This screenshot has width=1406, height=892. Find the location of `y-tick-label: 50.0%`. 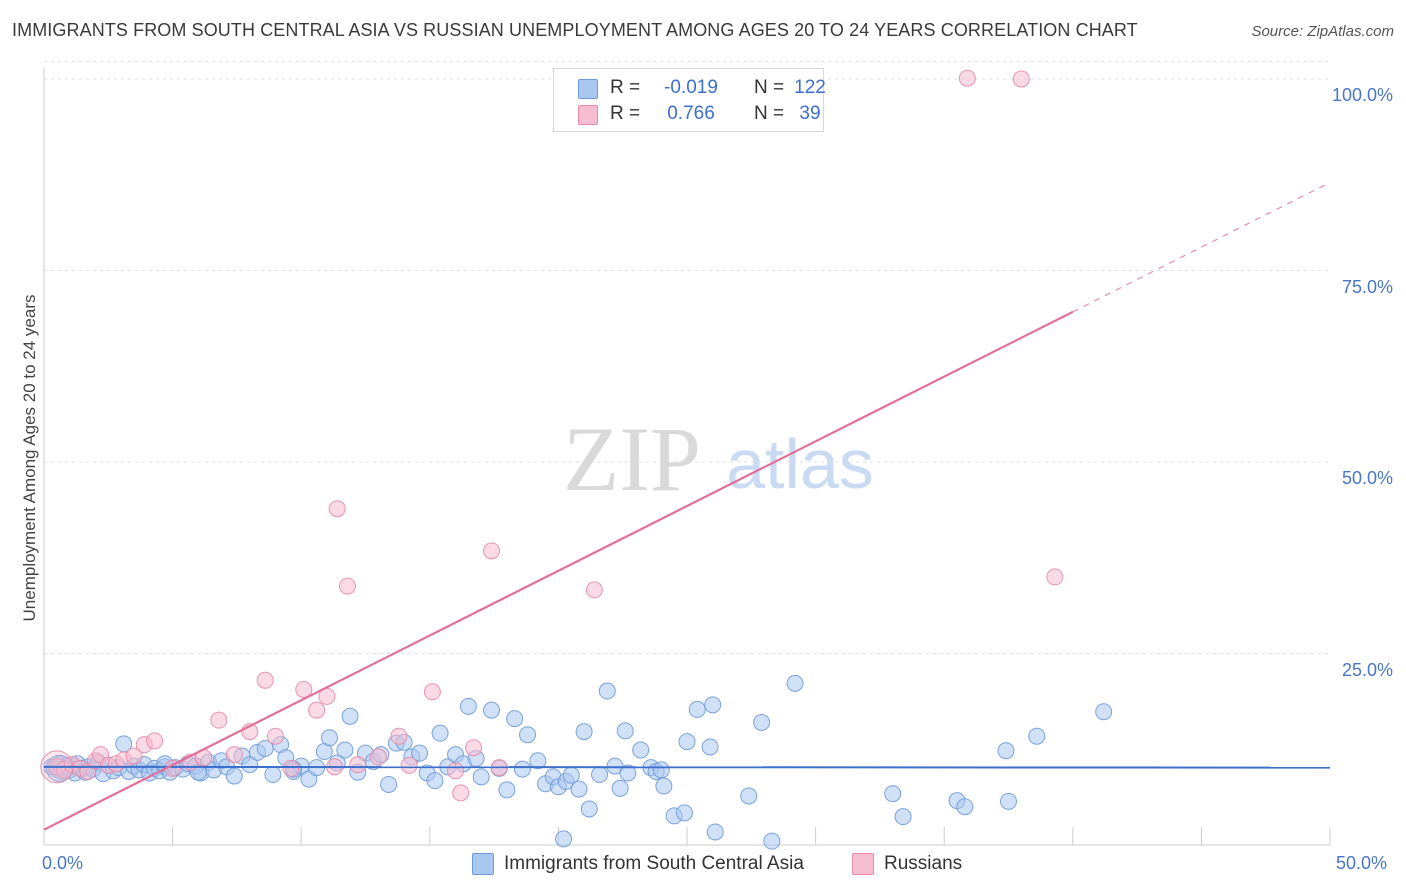

y-tick-label: 50.0% is located at coordinates (1367, 478).